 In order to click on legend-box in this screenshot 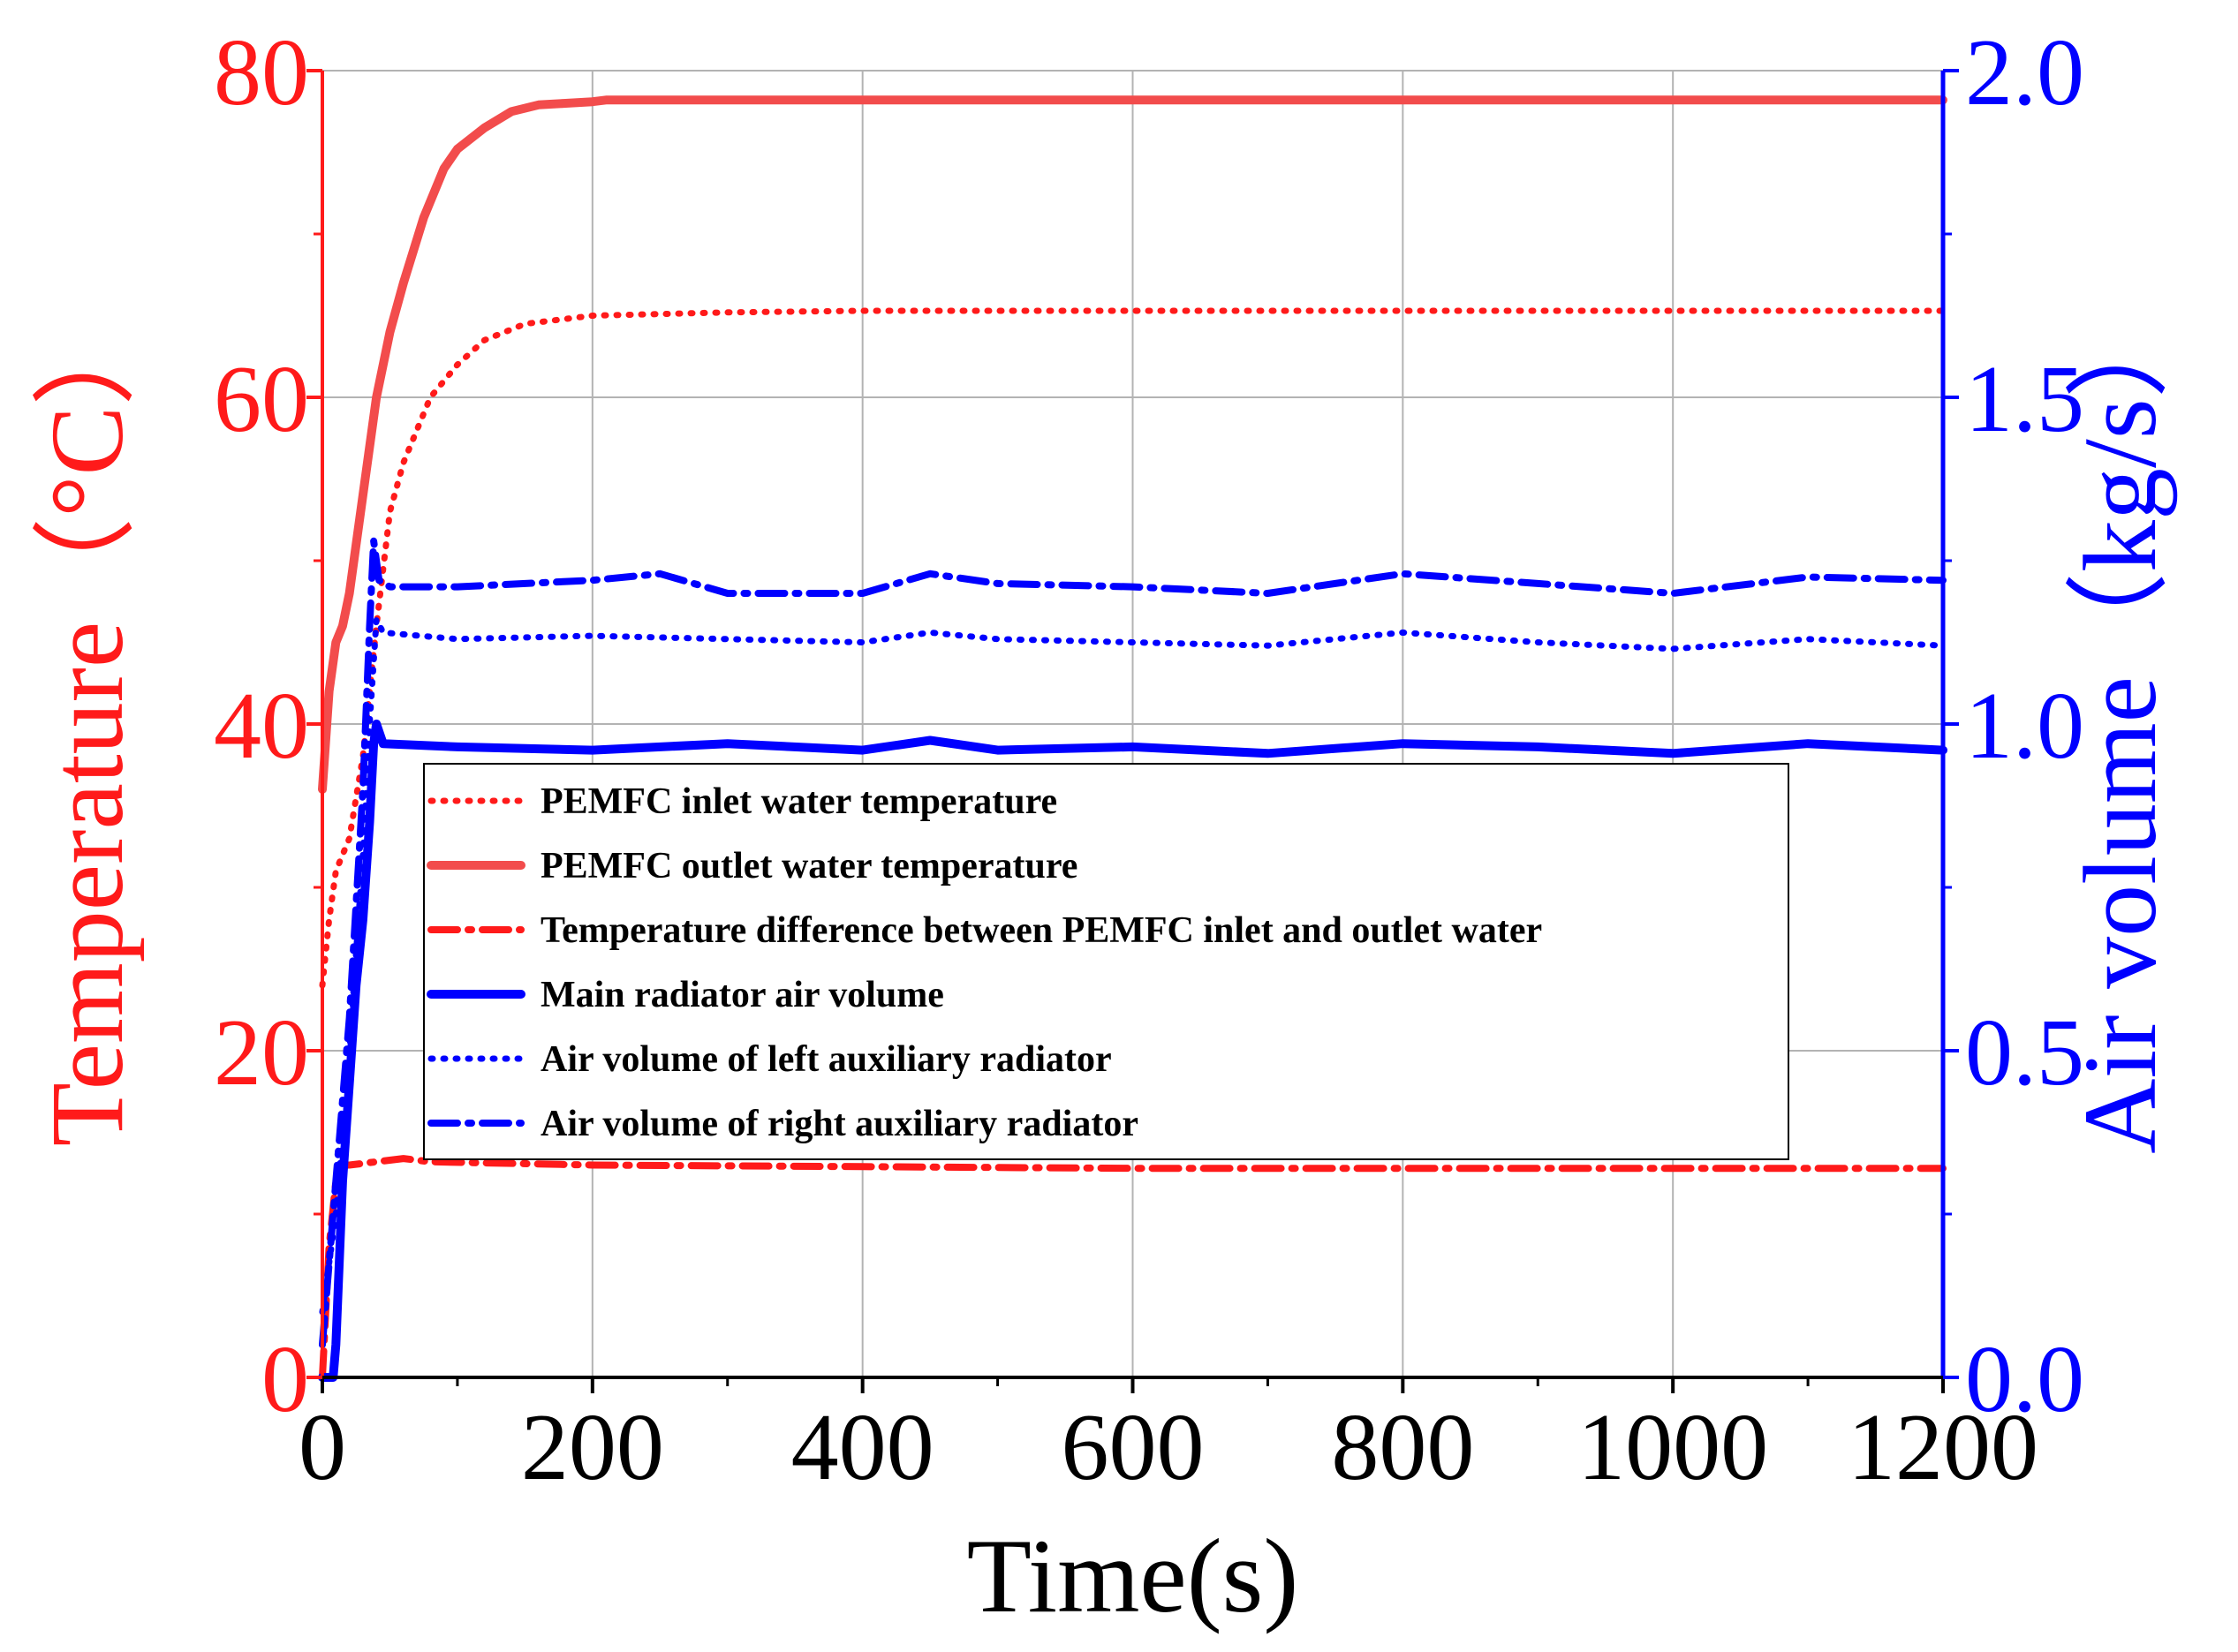, I will do `click(1106, 961)`.